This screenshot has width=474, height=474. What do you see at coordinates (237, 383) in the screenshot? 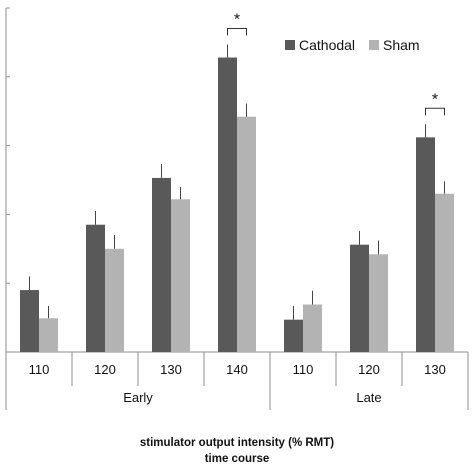
I see `category-labels-layer: 110 120 130 140 110 120 130 Early Late` at bounding box center [237, 383].